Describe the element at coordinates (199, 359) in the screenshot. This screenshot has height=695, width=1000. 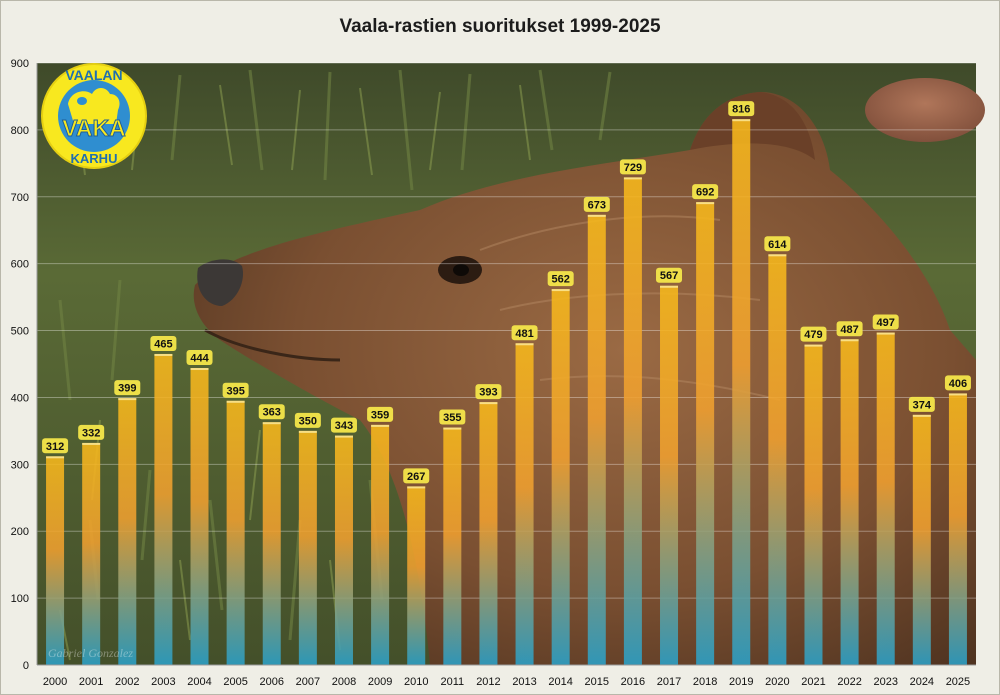
I see `data-label: 444` at that location.